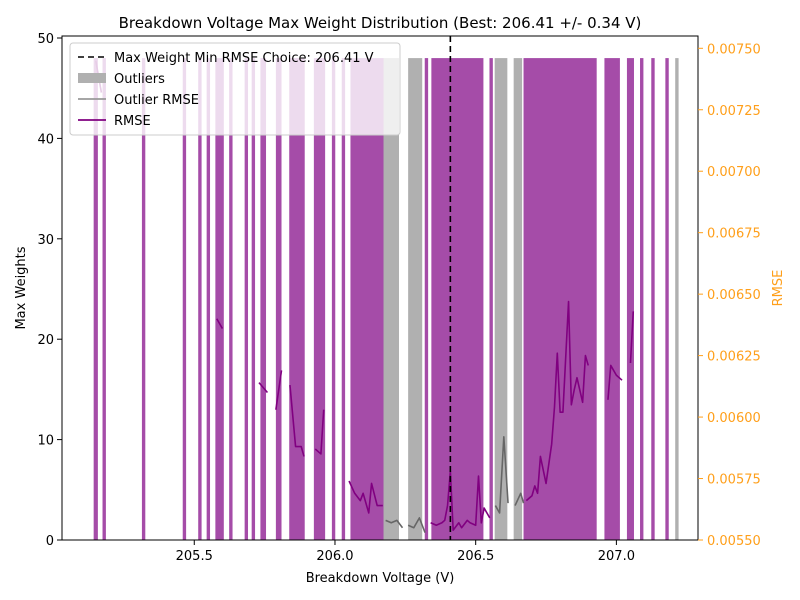 The width and height of the screenshot is (800, 600). What do you see at coordinates (734, 541) in the screenshot?
I see `y2-tick-label: 0.00550` at bounding box center [734, 541].